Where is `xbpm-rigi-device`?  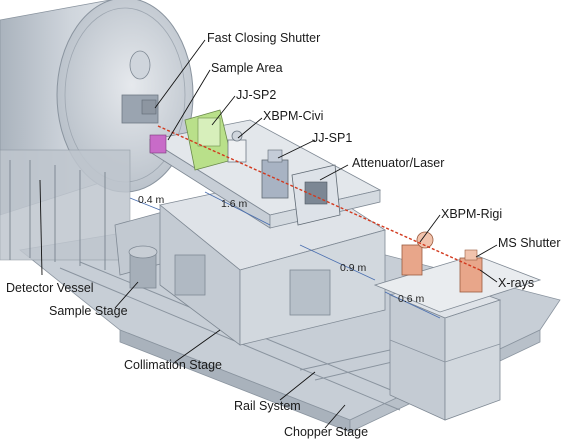
xbpm-rigi-device is located at coordinates (417, 253).